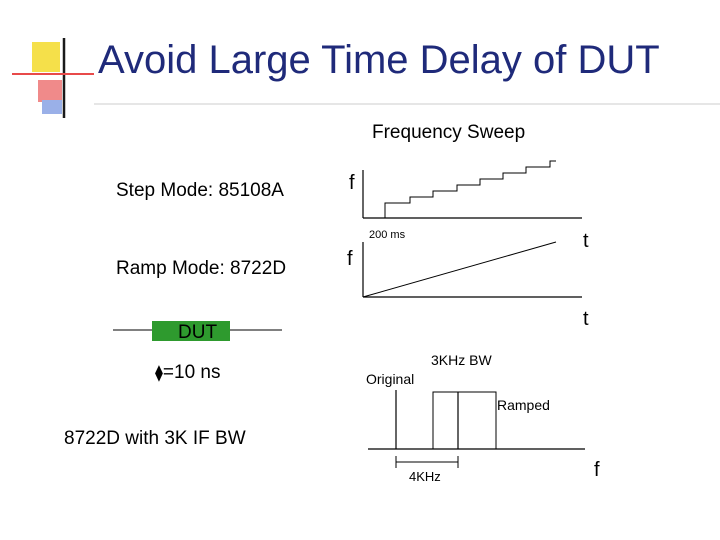 The image size is (720, 540). Describe the element at coordinates (470, 189) in the screenshot. I see `step-staircase` at that location.